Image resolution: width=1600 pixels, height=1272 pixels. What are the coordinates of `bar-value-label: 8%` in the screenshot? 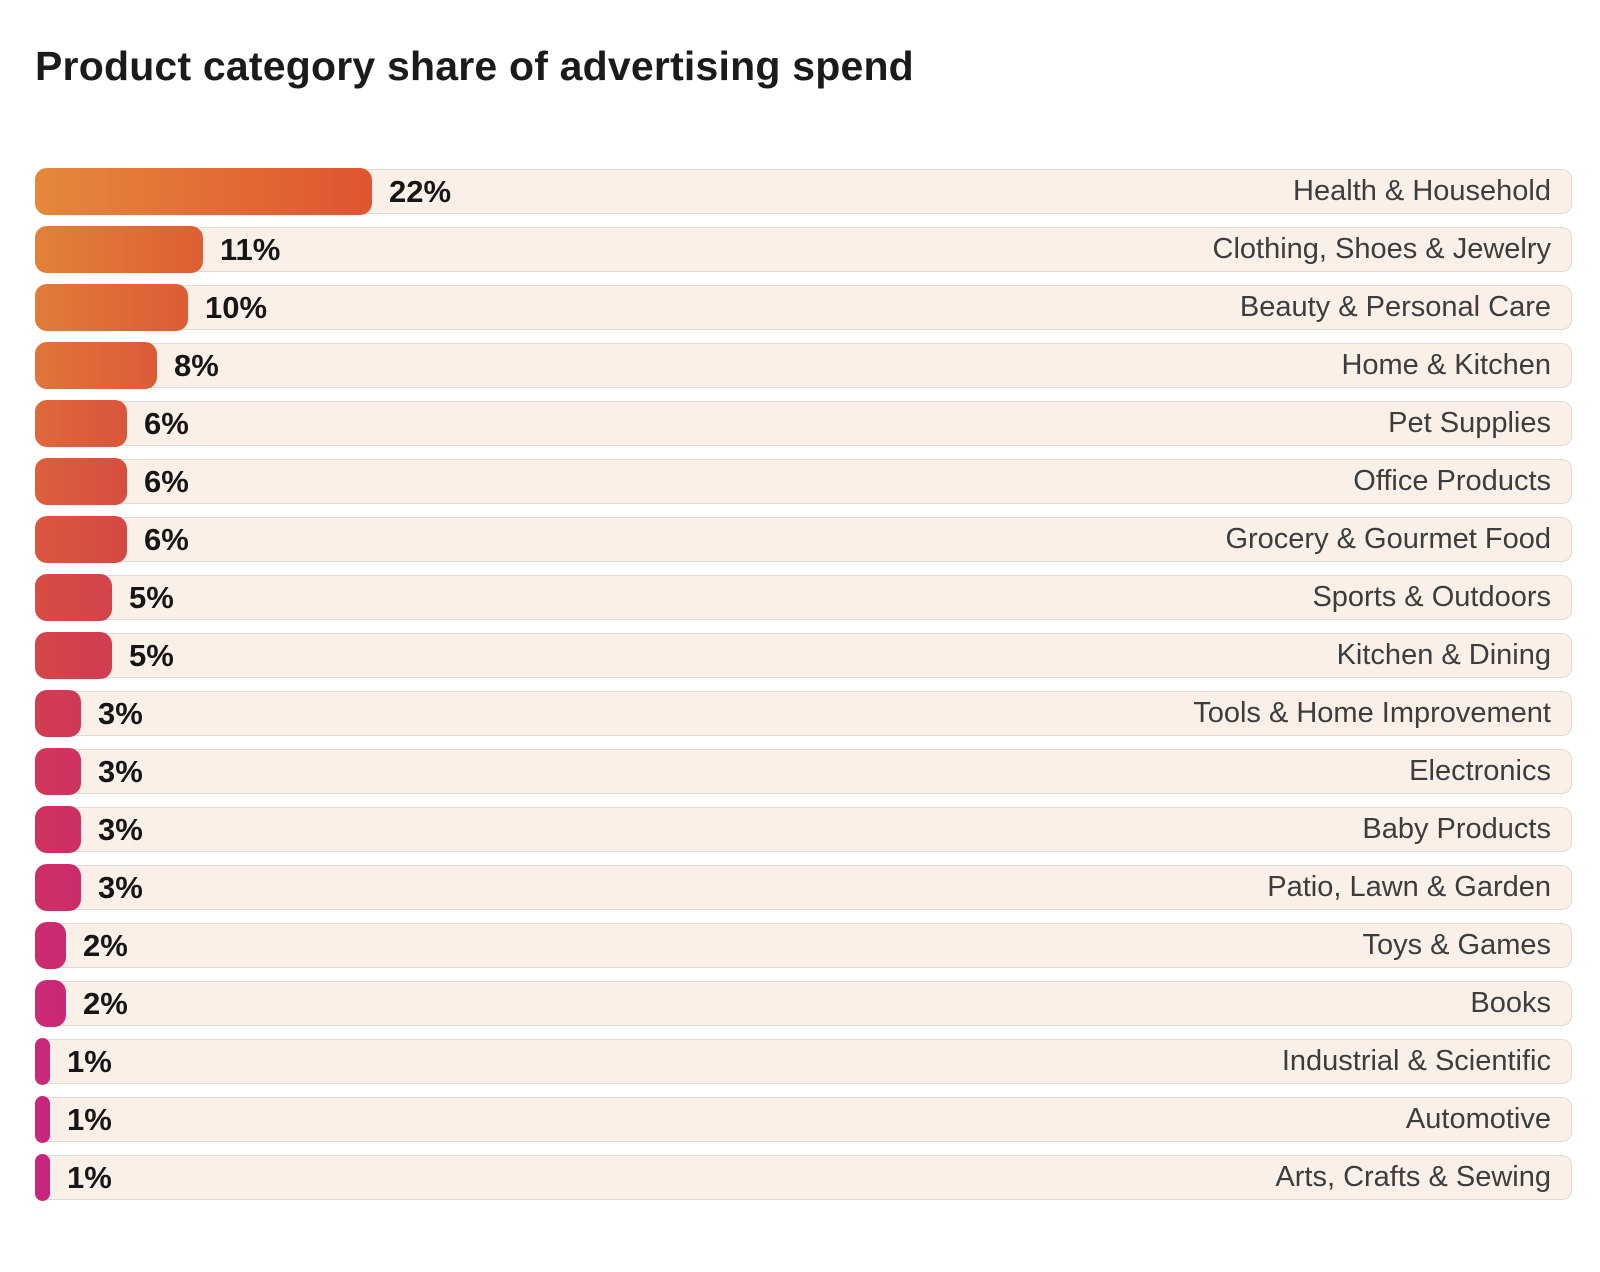 It's located at (196, 366).